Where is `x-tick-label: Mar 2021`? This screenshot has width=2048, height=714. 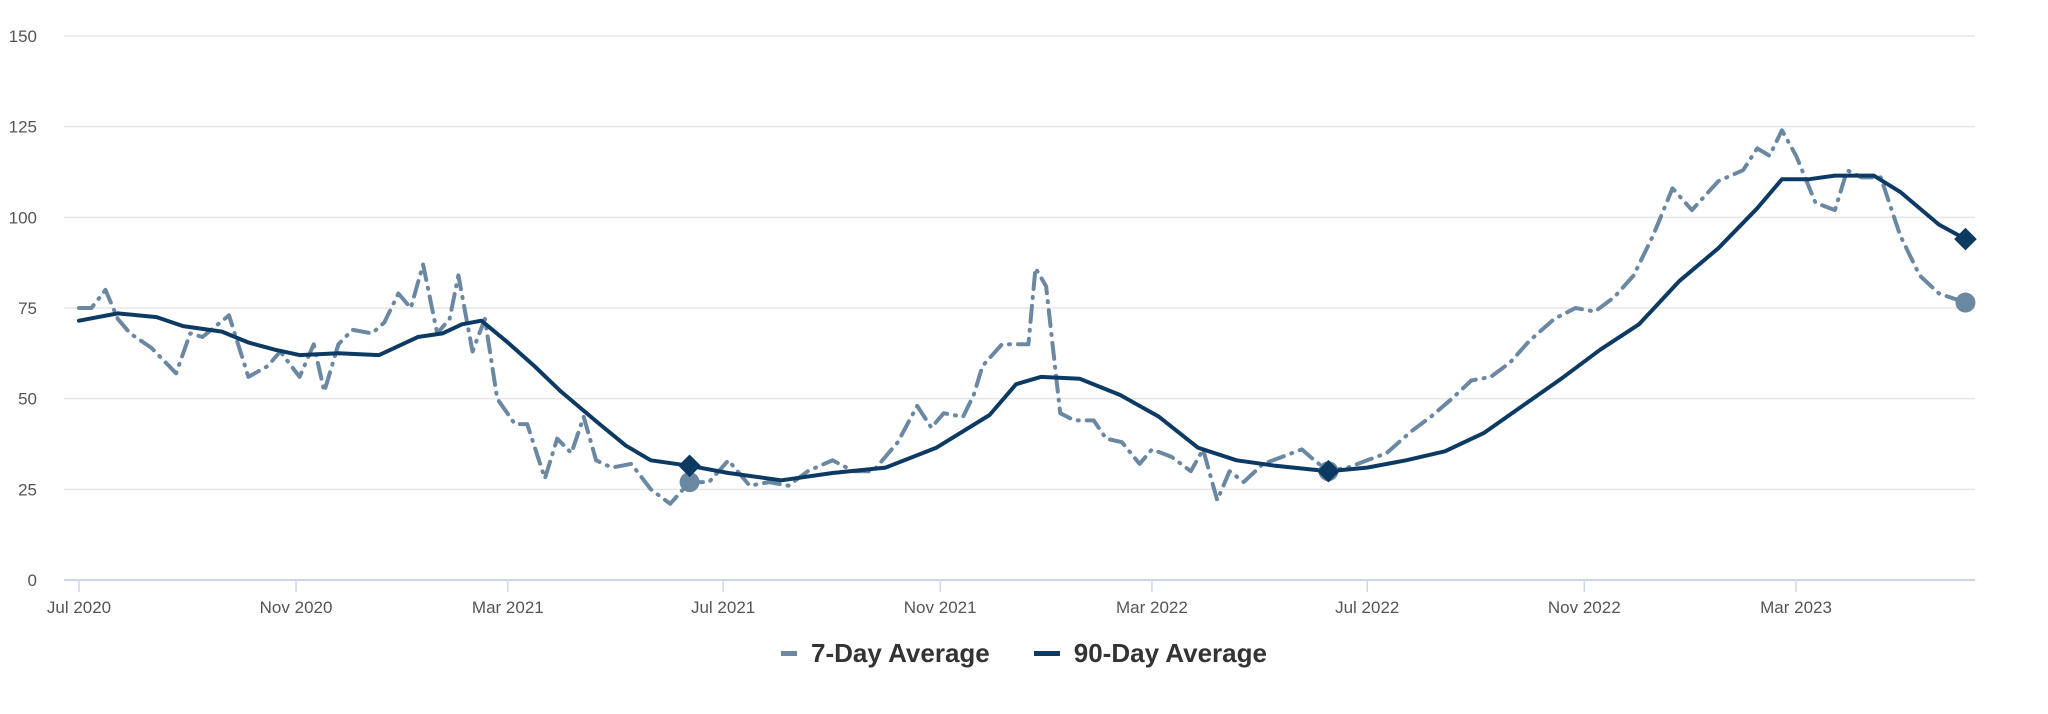 x-tick-label: Mar 2021 is located at coordinates (508, 607).